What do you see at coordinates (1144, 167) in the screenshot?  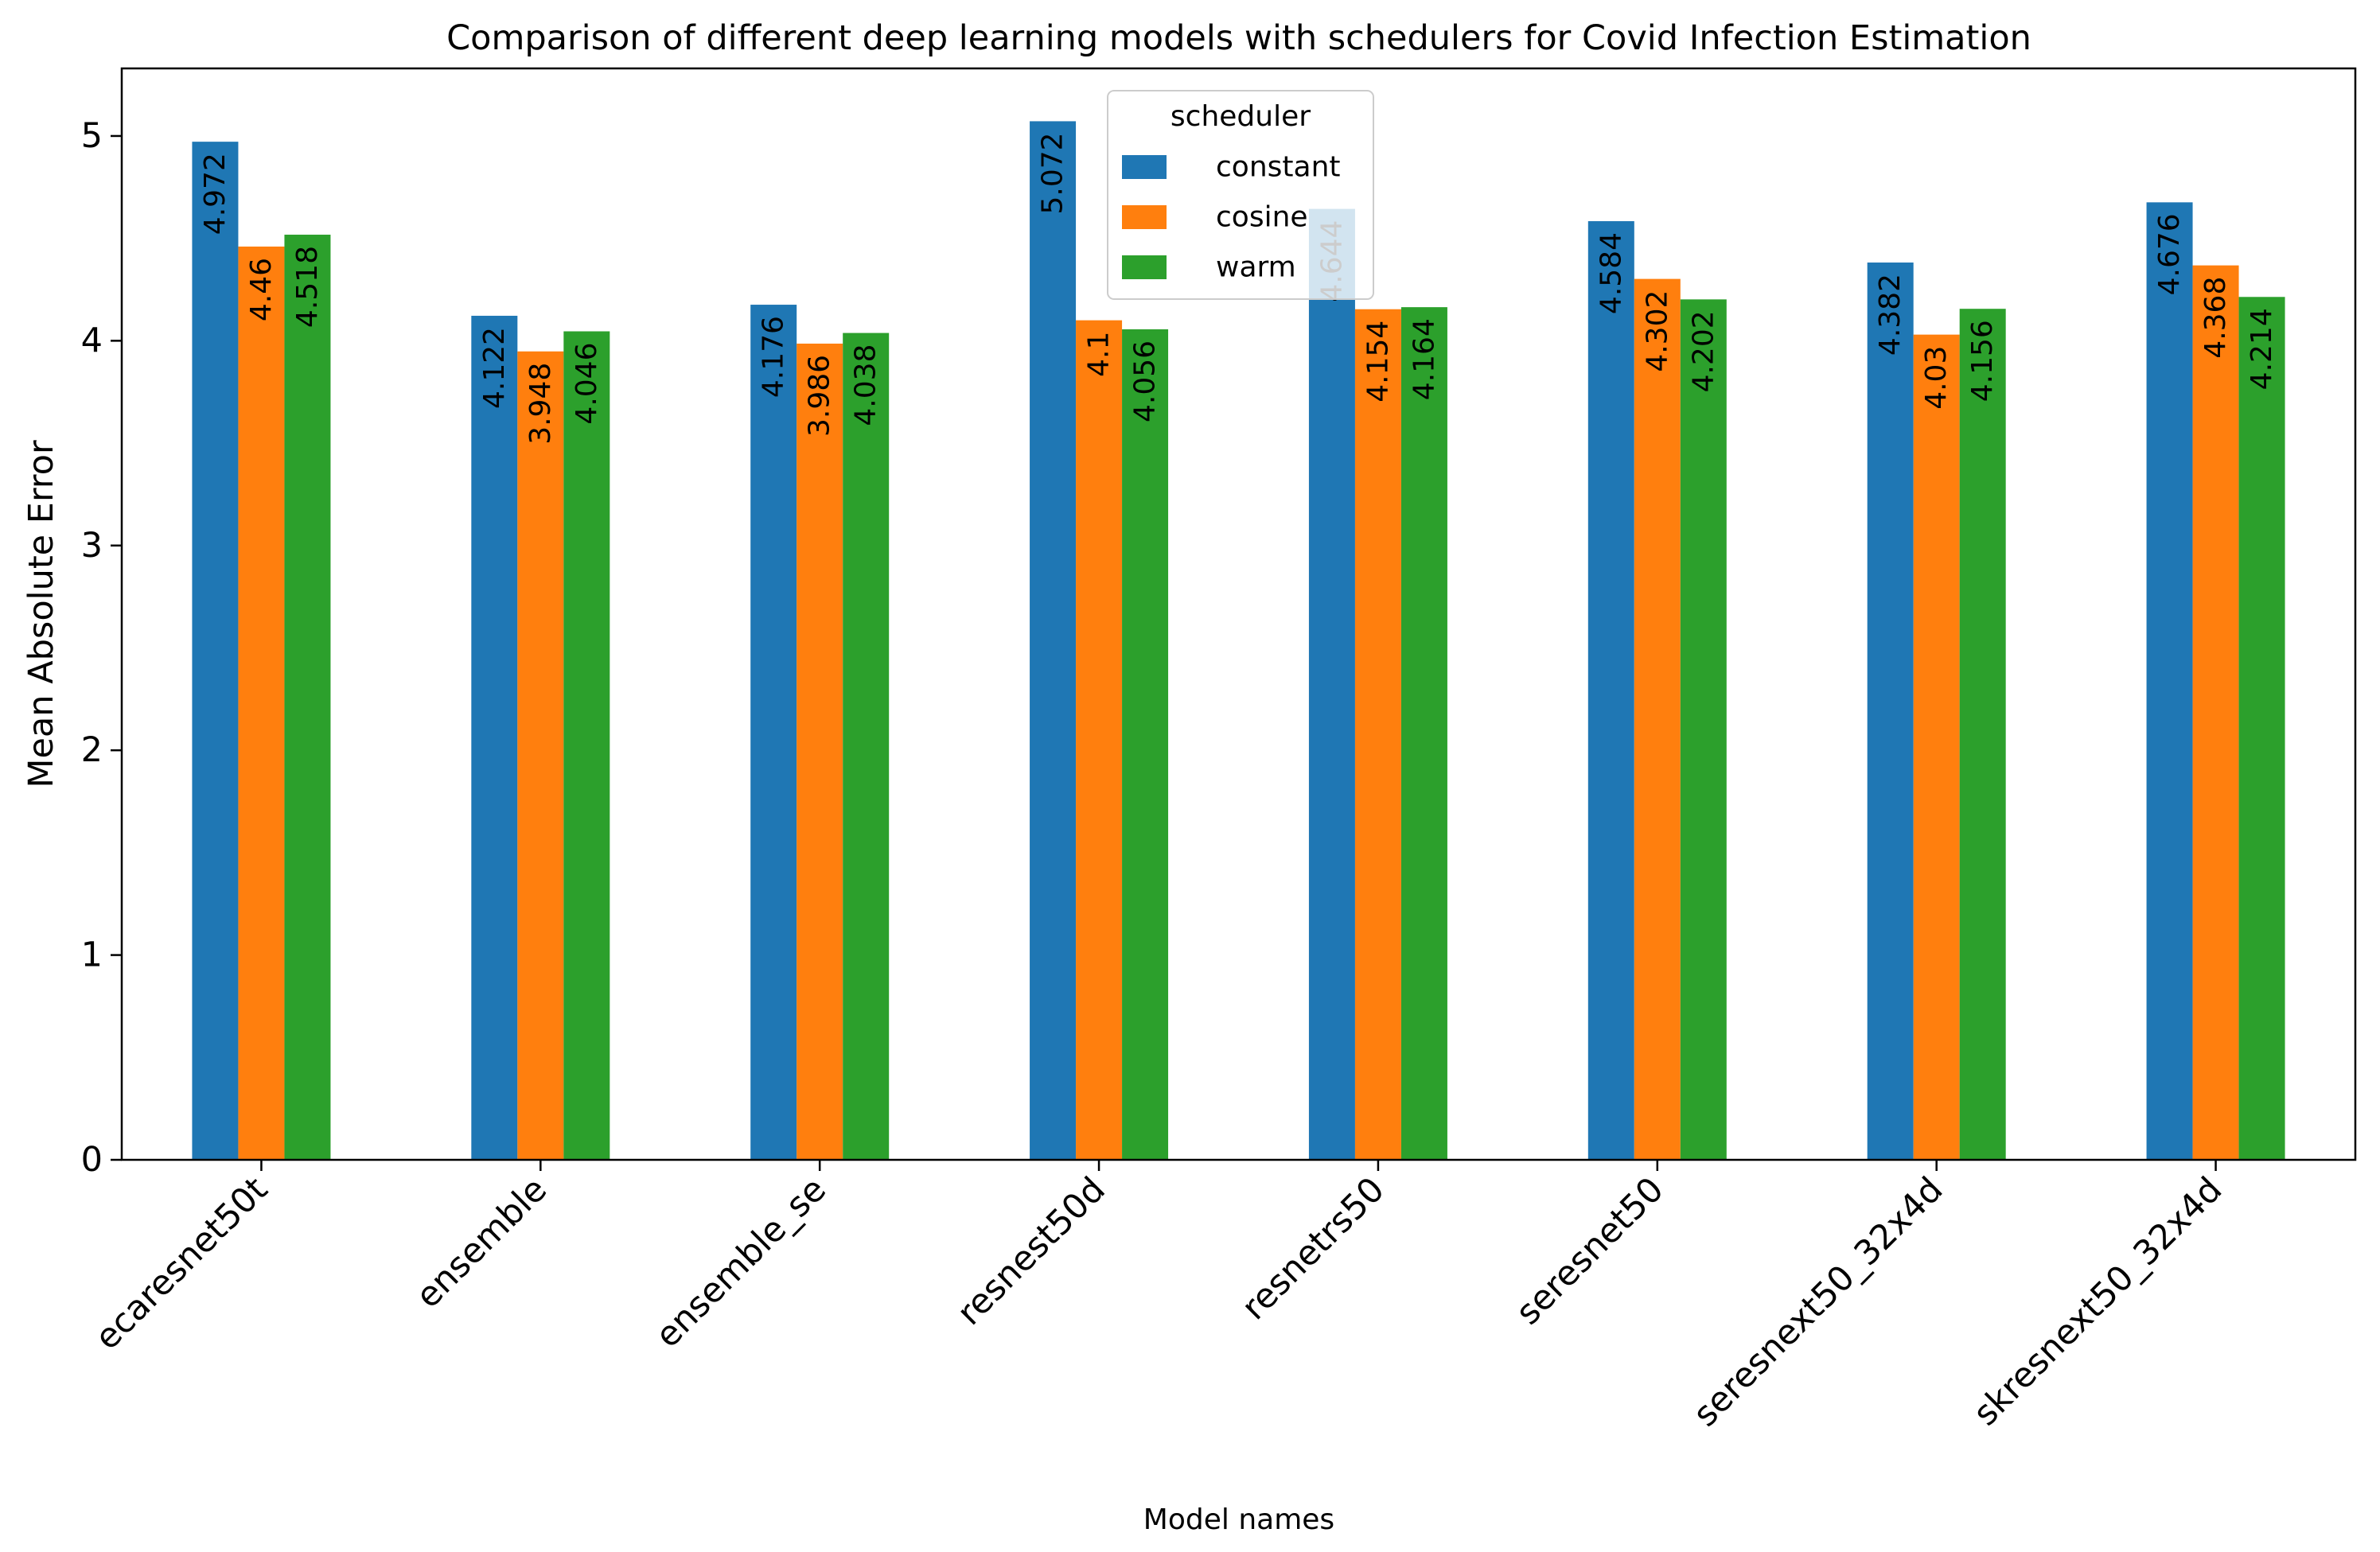 I see `legend-swatch-constant` at bounding box center [1144, 167].